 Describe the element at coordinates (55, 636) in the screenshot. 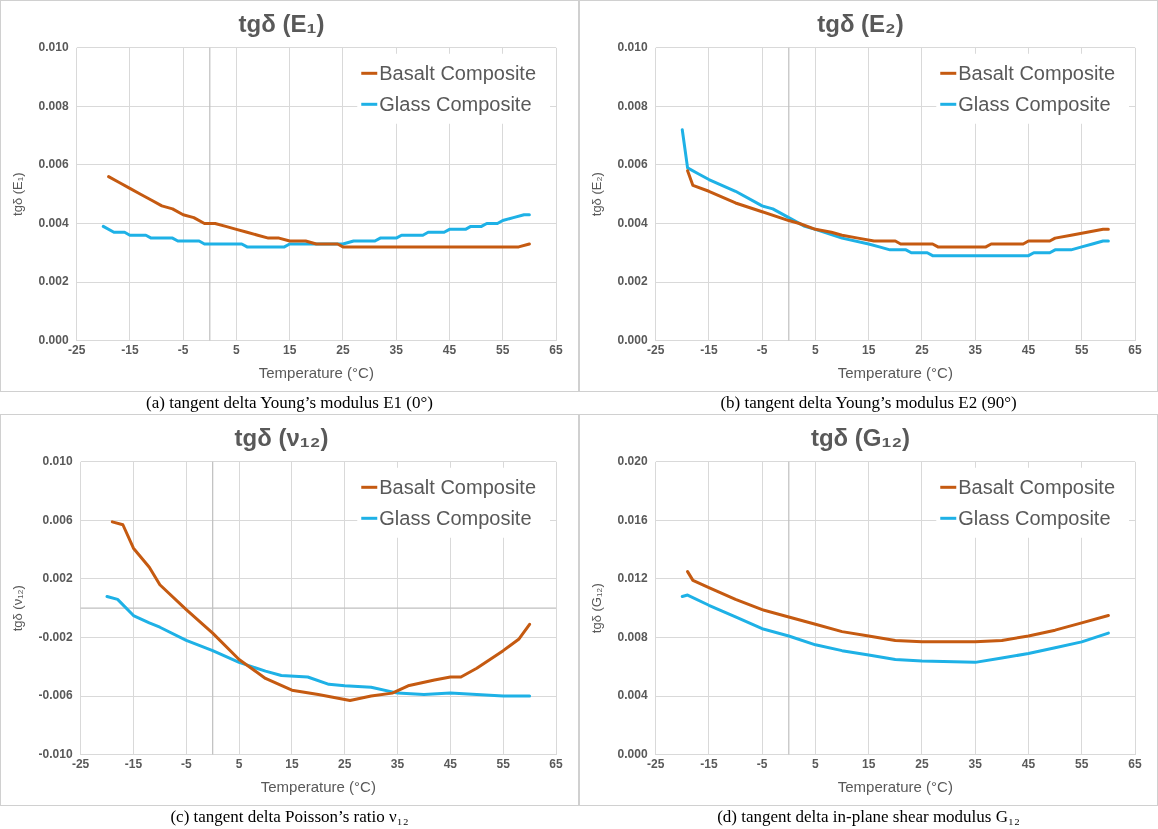

I see `y-tick-label: -0.002` at that location.